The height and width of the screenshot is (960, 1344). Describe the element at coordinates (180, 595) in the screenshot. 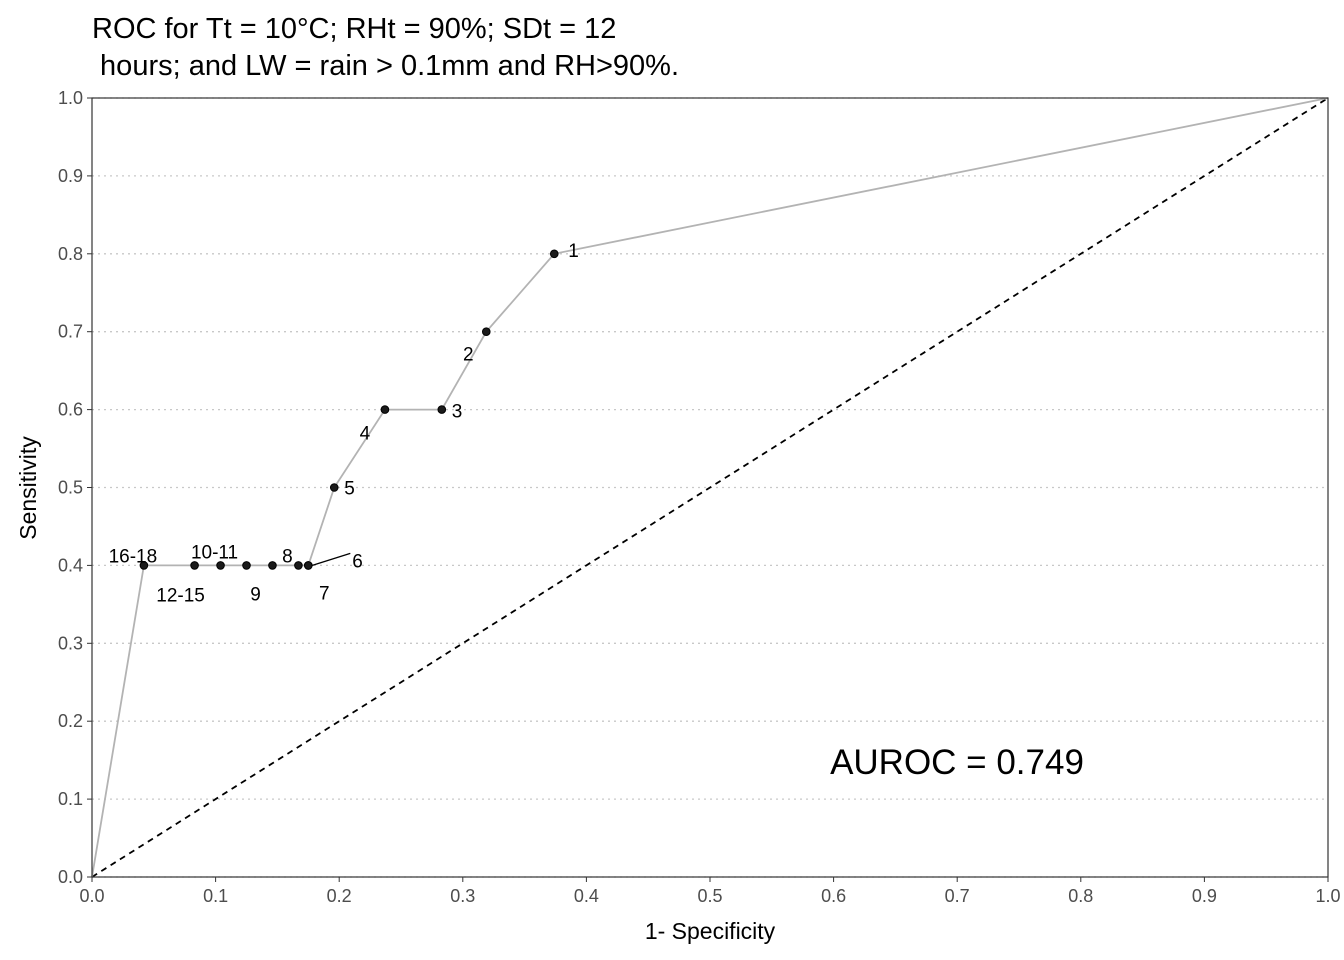

I see `point-label: 12-15` at that location.